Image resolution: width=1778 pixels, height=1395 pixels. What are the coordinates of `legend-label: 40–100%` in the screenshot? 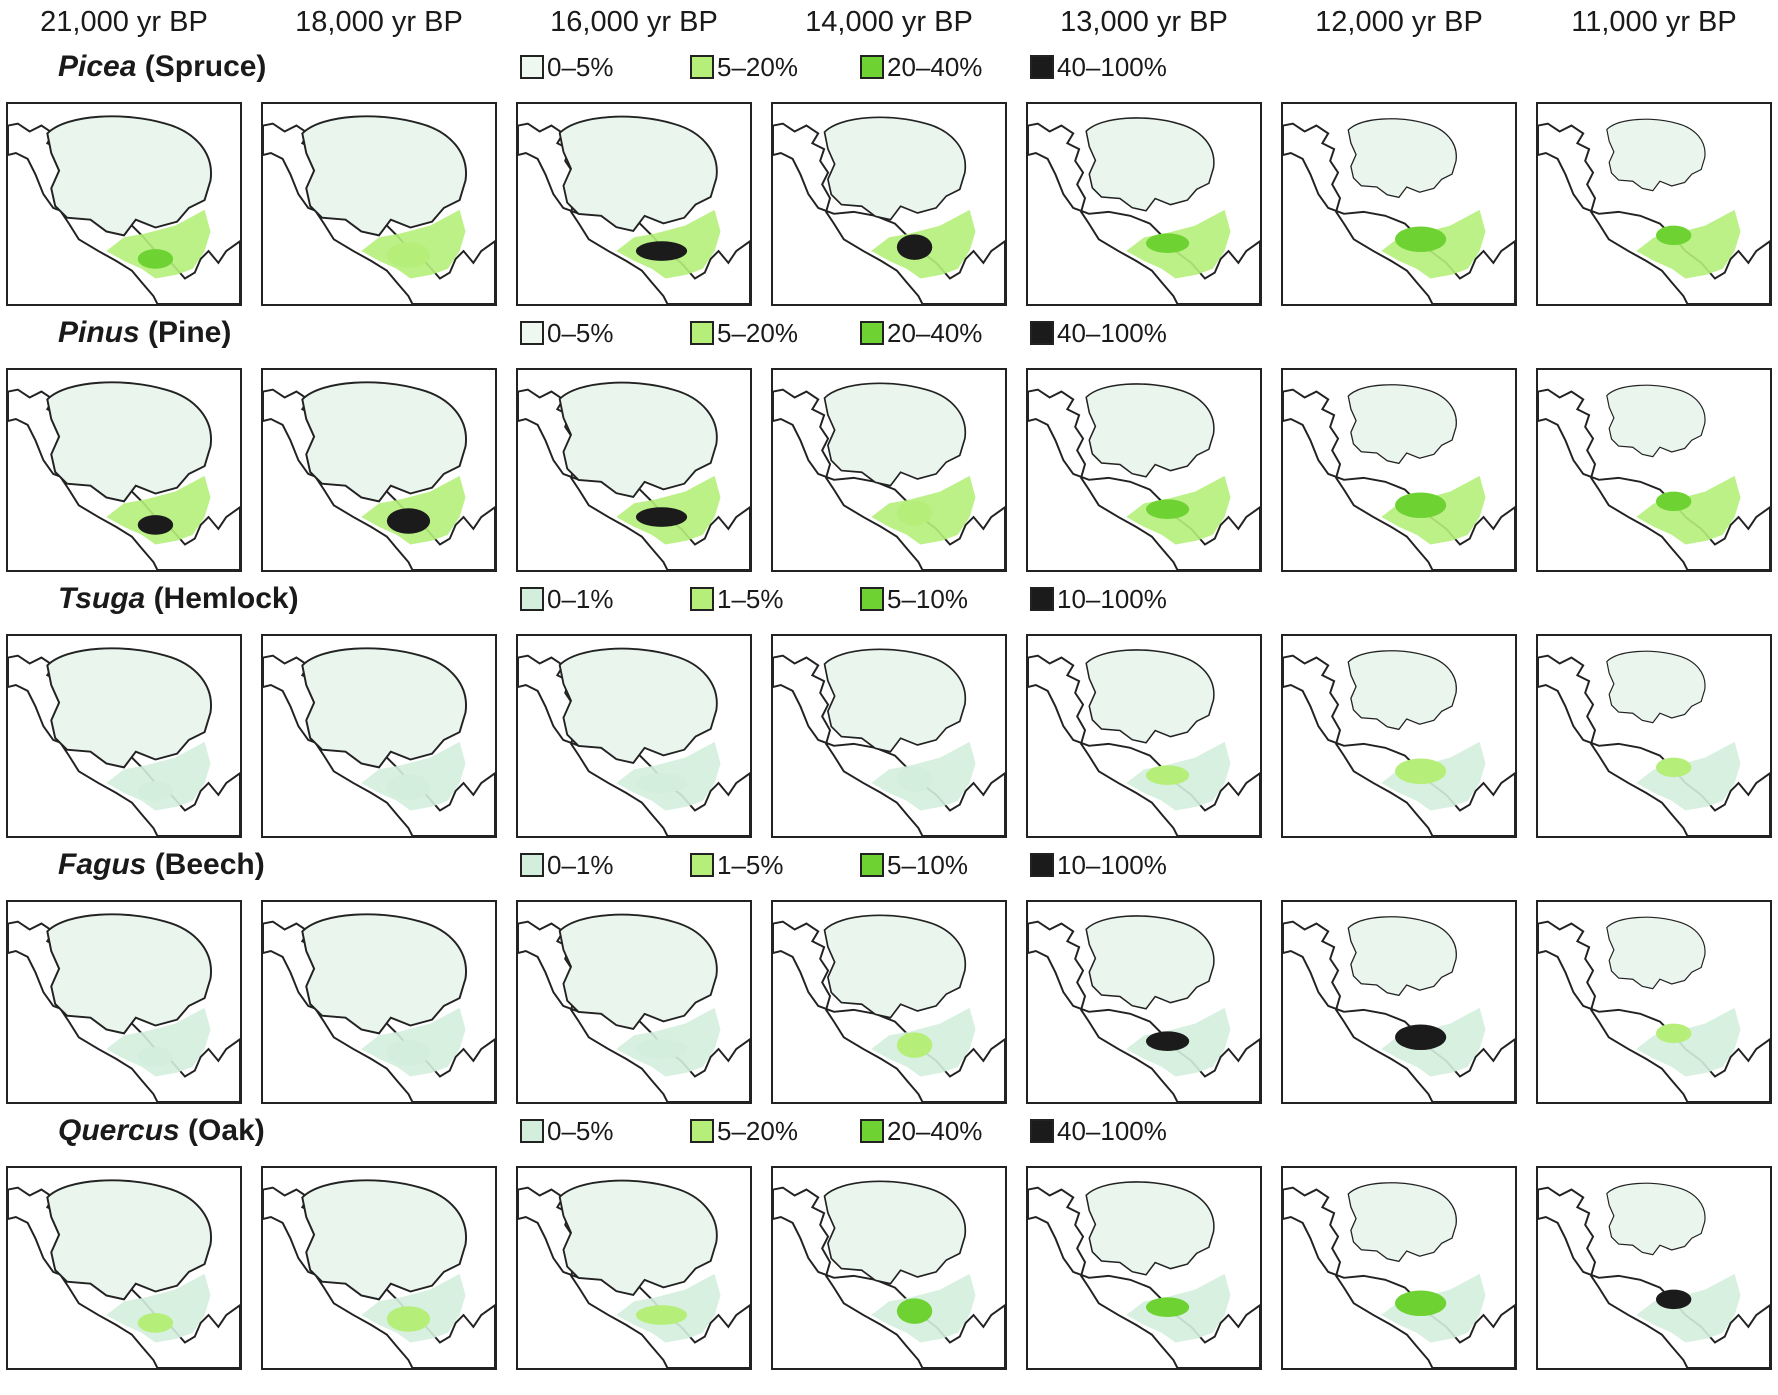 It's located at (1112, 332).